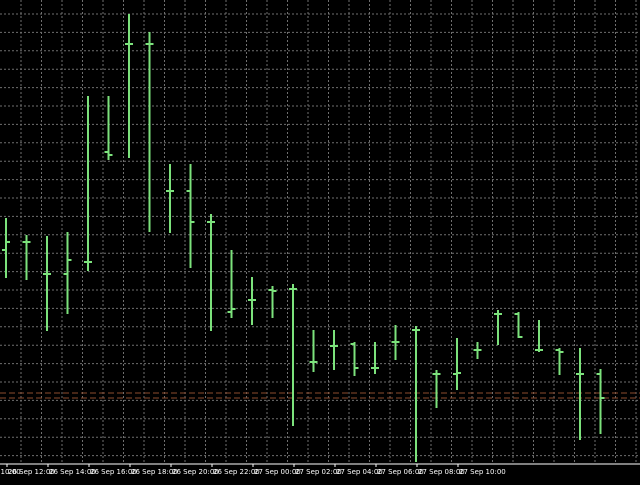 The width and height of the screenshot is (640, 485). What do you see at coordinates (72, 472) in the screenshot?
I see `x-tick-label-1: 26 Sep 14:00` at bounding box center [72, 472].